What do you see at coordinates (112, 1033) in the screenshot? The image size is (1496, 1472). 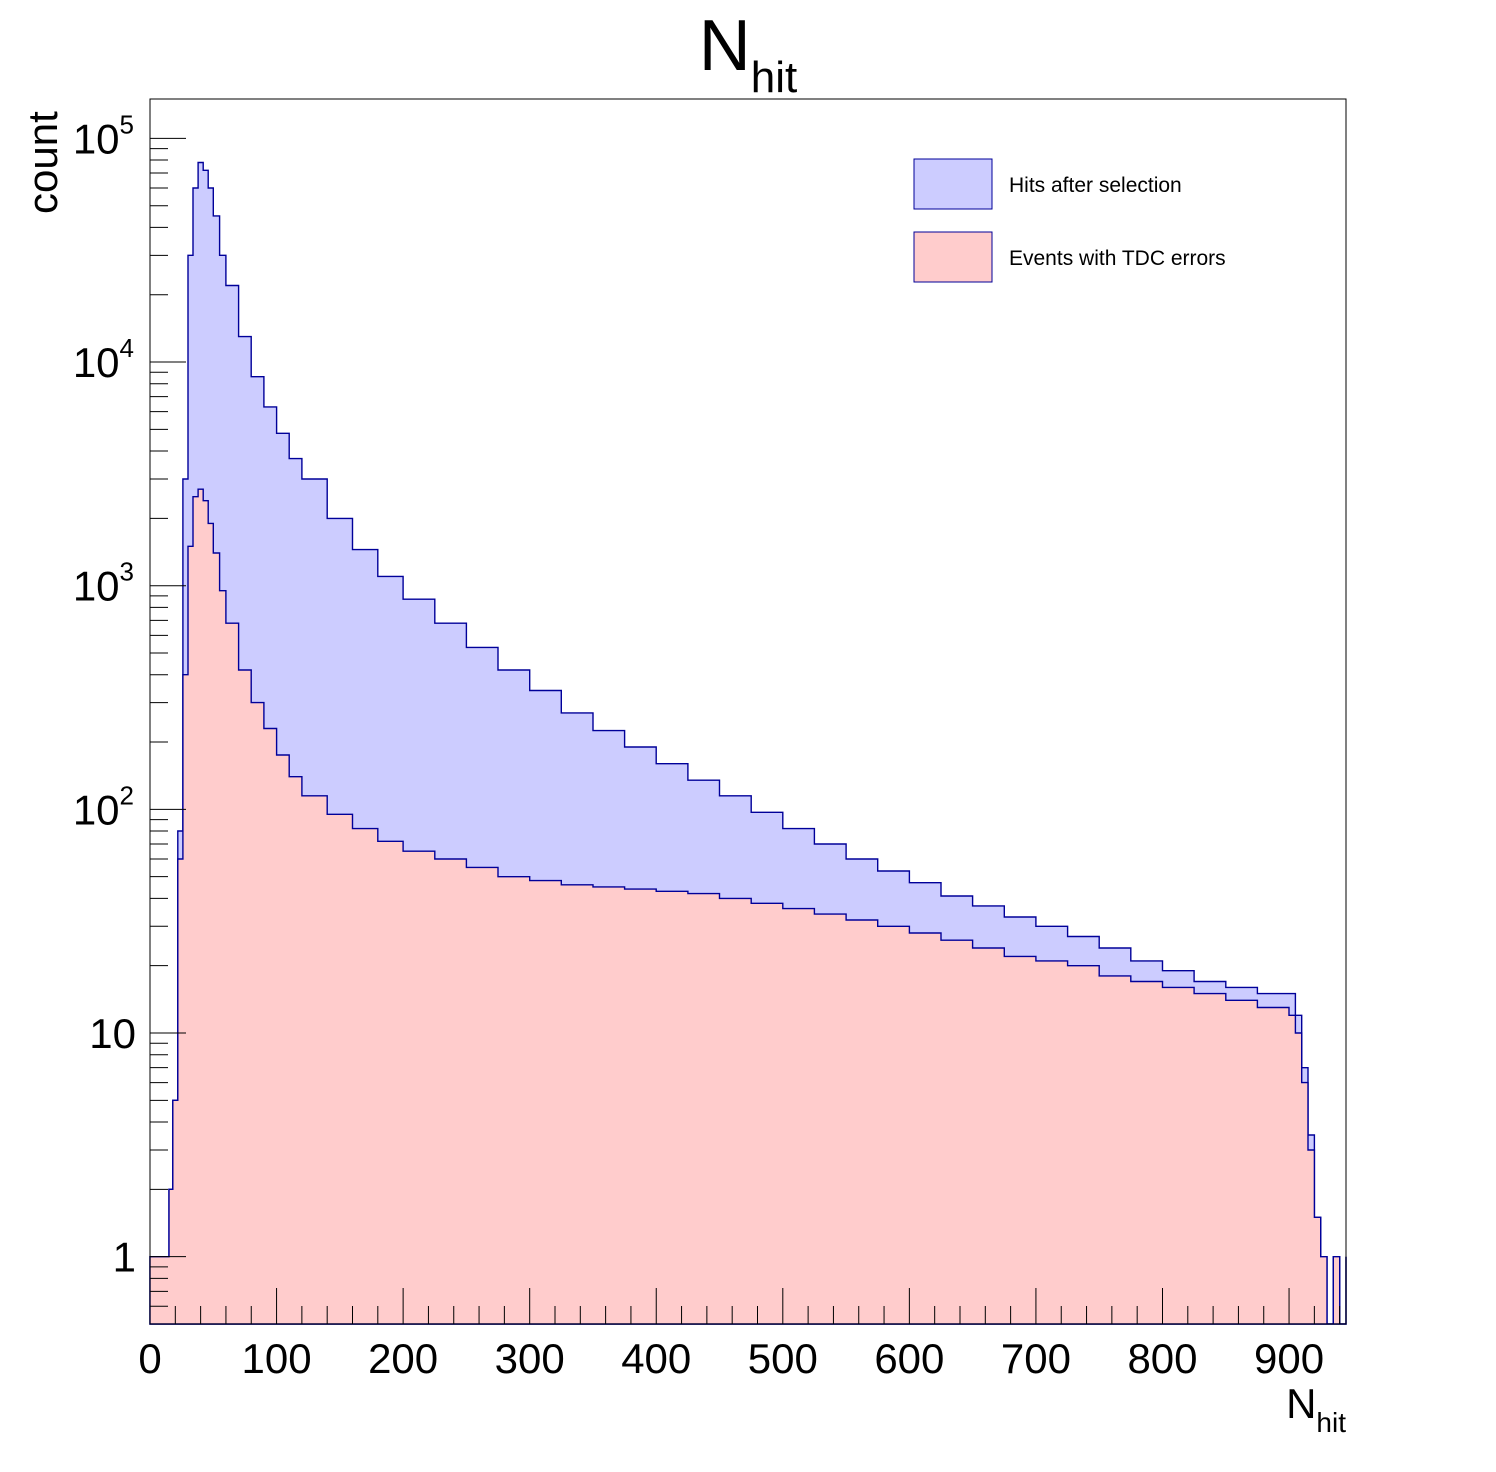 I see `y-tick-label: 10` at bounding box center [112, 1033].